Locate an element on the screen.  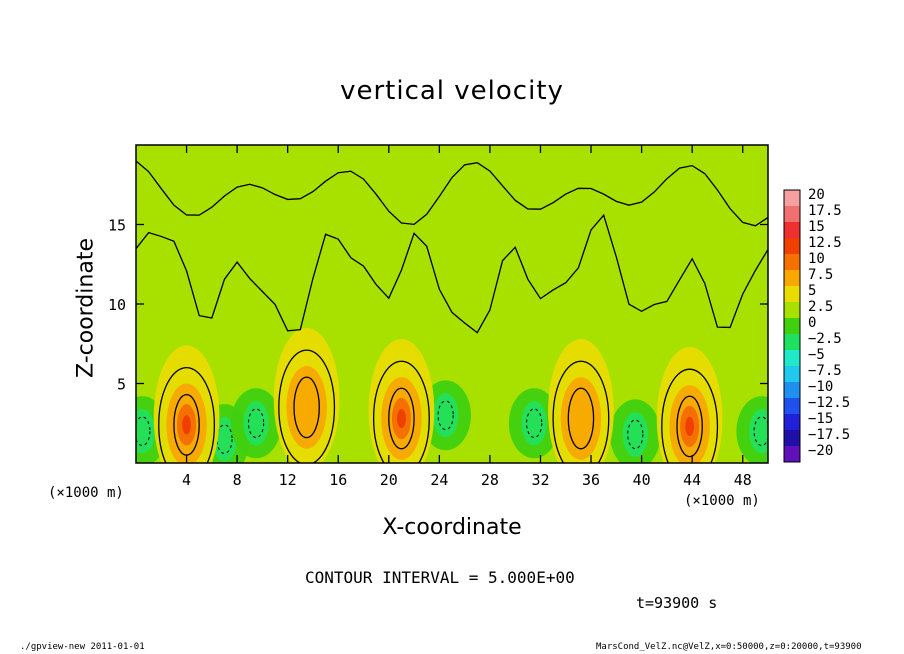
upper-contour is located at coordinates (452, 273).